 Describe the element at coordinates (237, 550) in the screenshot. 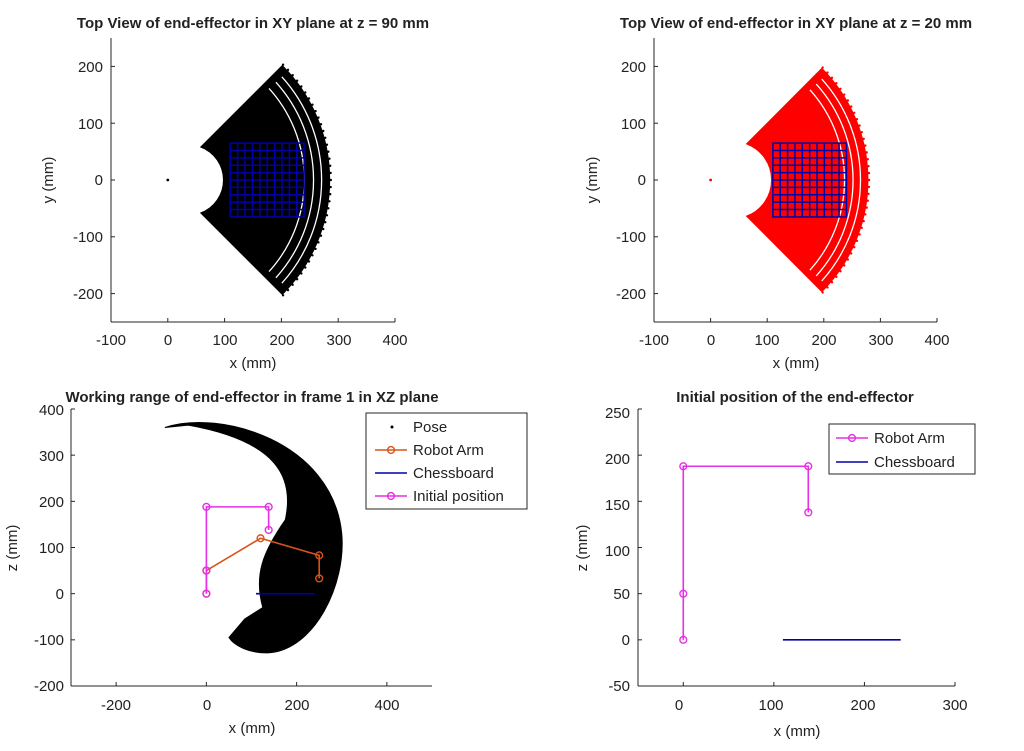

I see `series-line` at that location.